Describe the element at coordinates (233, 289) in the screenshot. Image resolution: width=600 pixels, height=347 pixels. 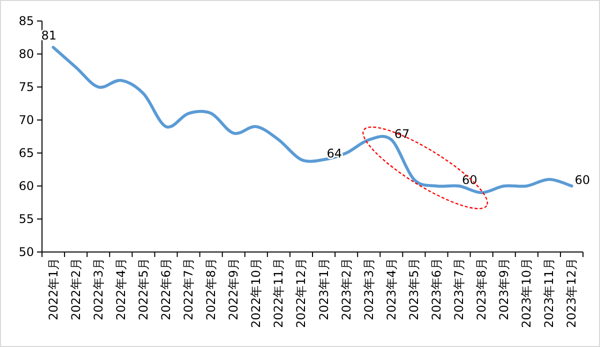
I see `x-tick-label: 2022年9月` at that location.